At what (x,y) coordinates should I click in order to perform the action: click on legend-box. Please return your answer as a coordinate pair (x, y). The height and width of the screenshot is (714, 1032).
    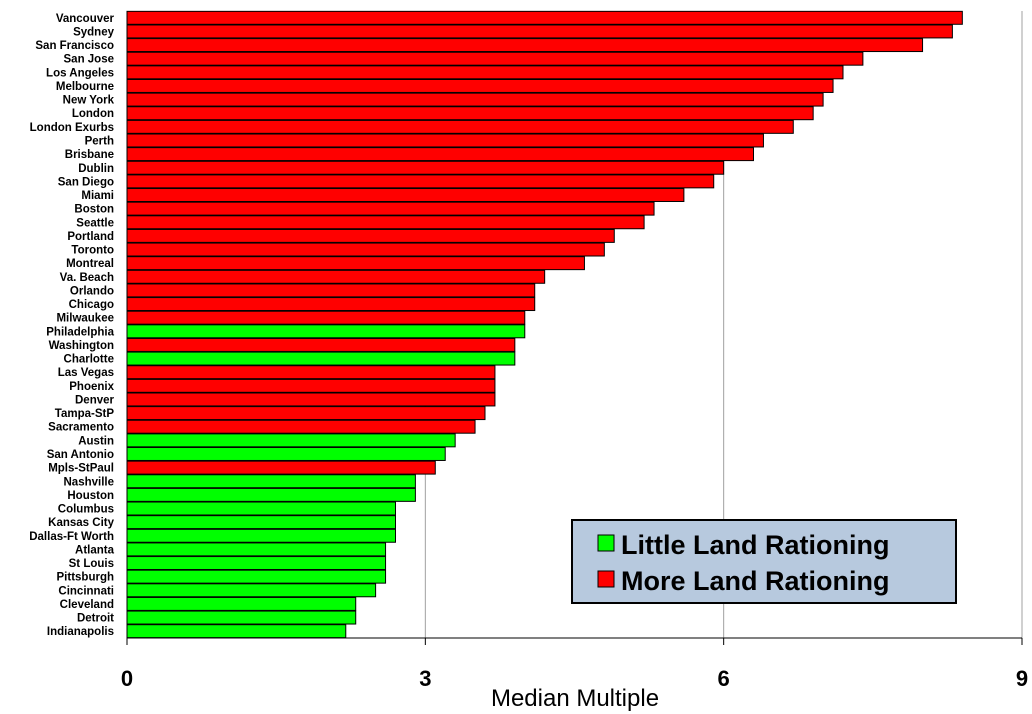
    Looking at the image, I should click on (764, 561).